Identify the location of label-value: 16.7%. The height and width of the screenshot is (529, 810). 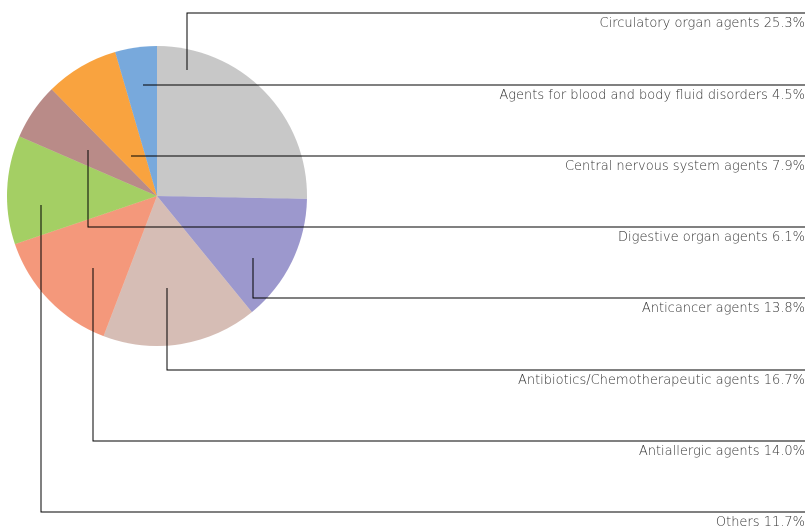
(784, 380).